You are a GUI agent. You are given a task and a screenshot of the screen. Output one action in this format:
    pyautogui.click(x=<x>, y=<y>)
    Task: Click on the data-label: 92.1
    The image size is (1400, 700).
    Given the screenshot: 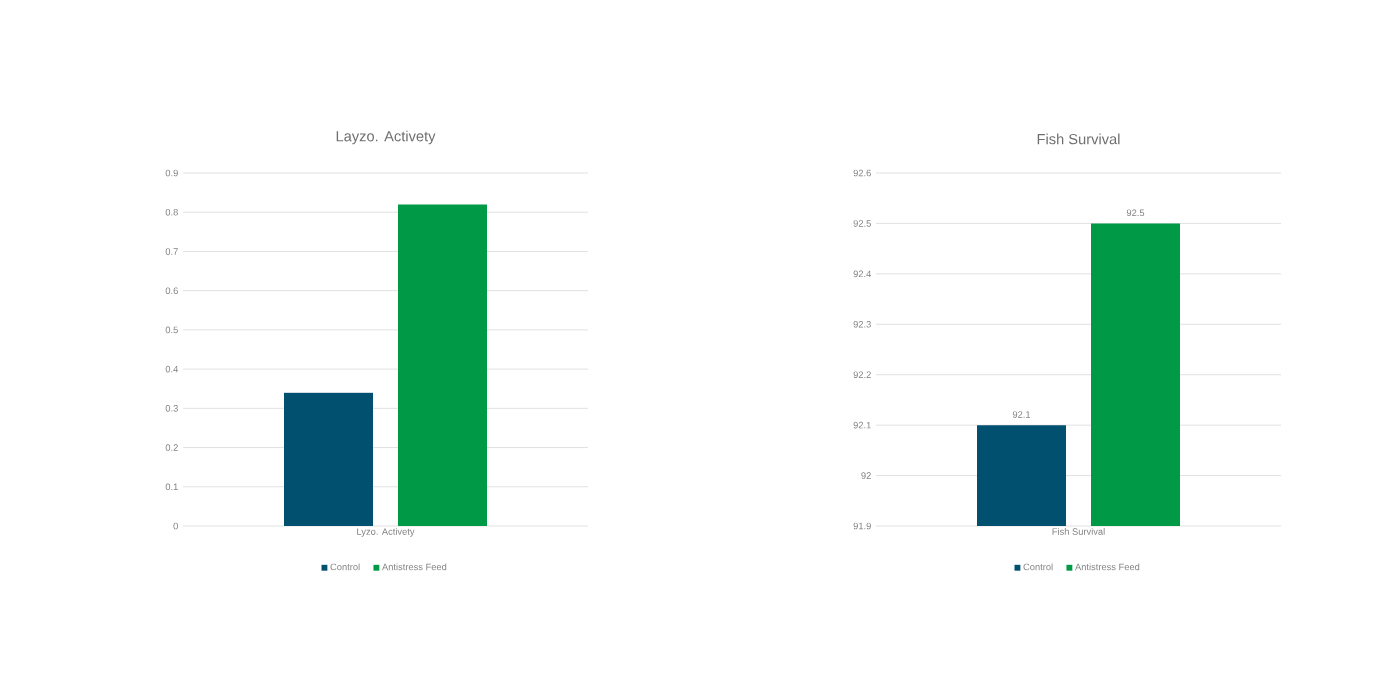 What is the action you would take?
    pyautogui.click(x=1021, y=414)
    